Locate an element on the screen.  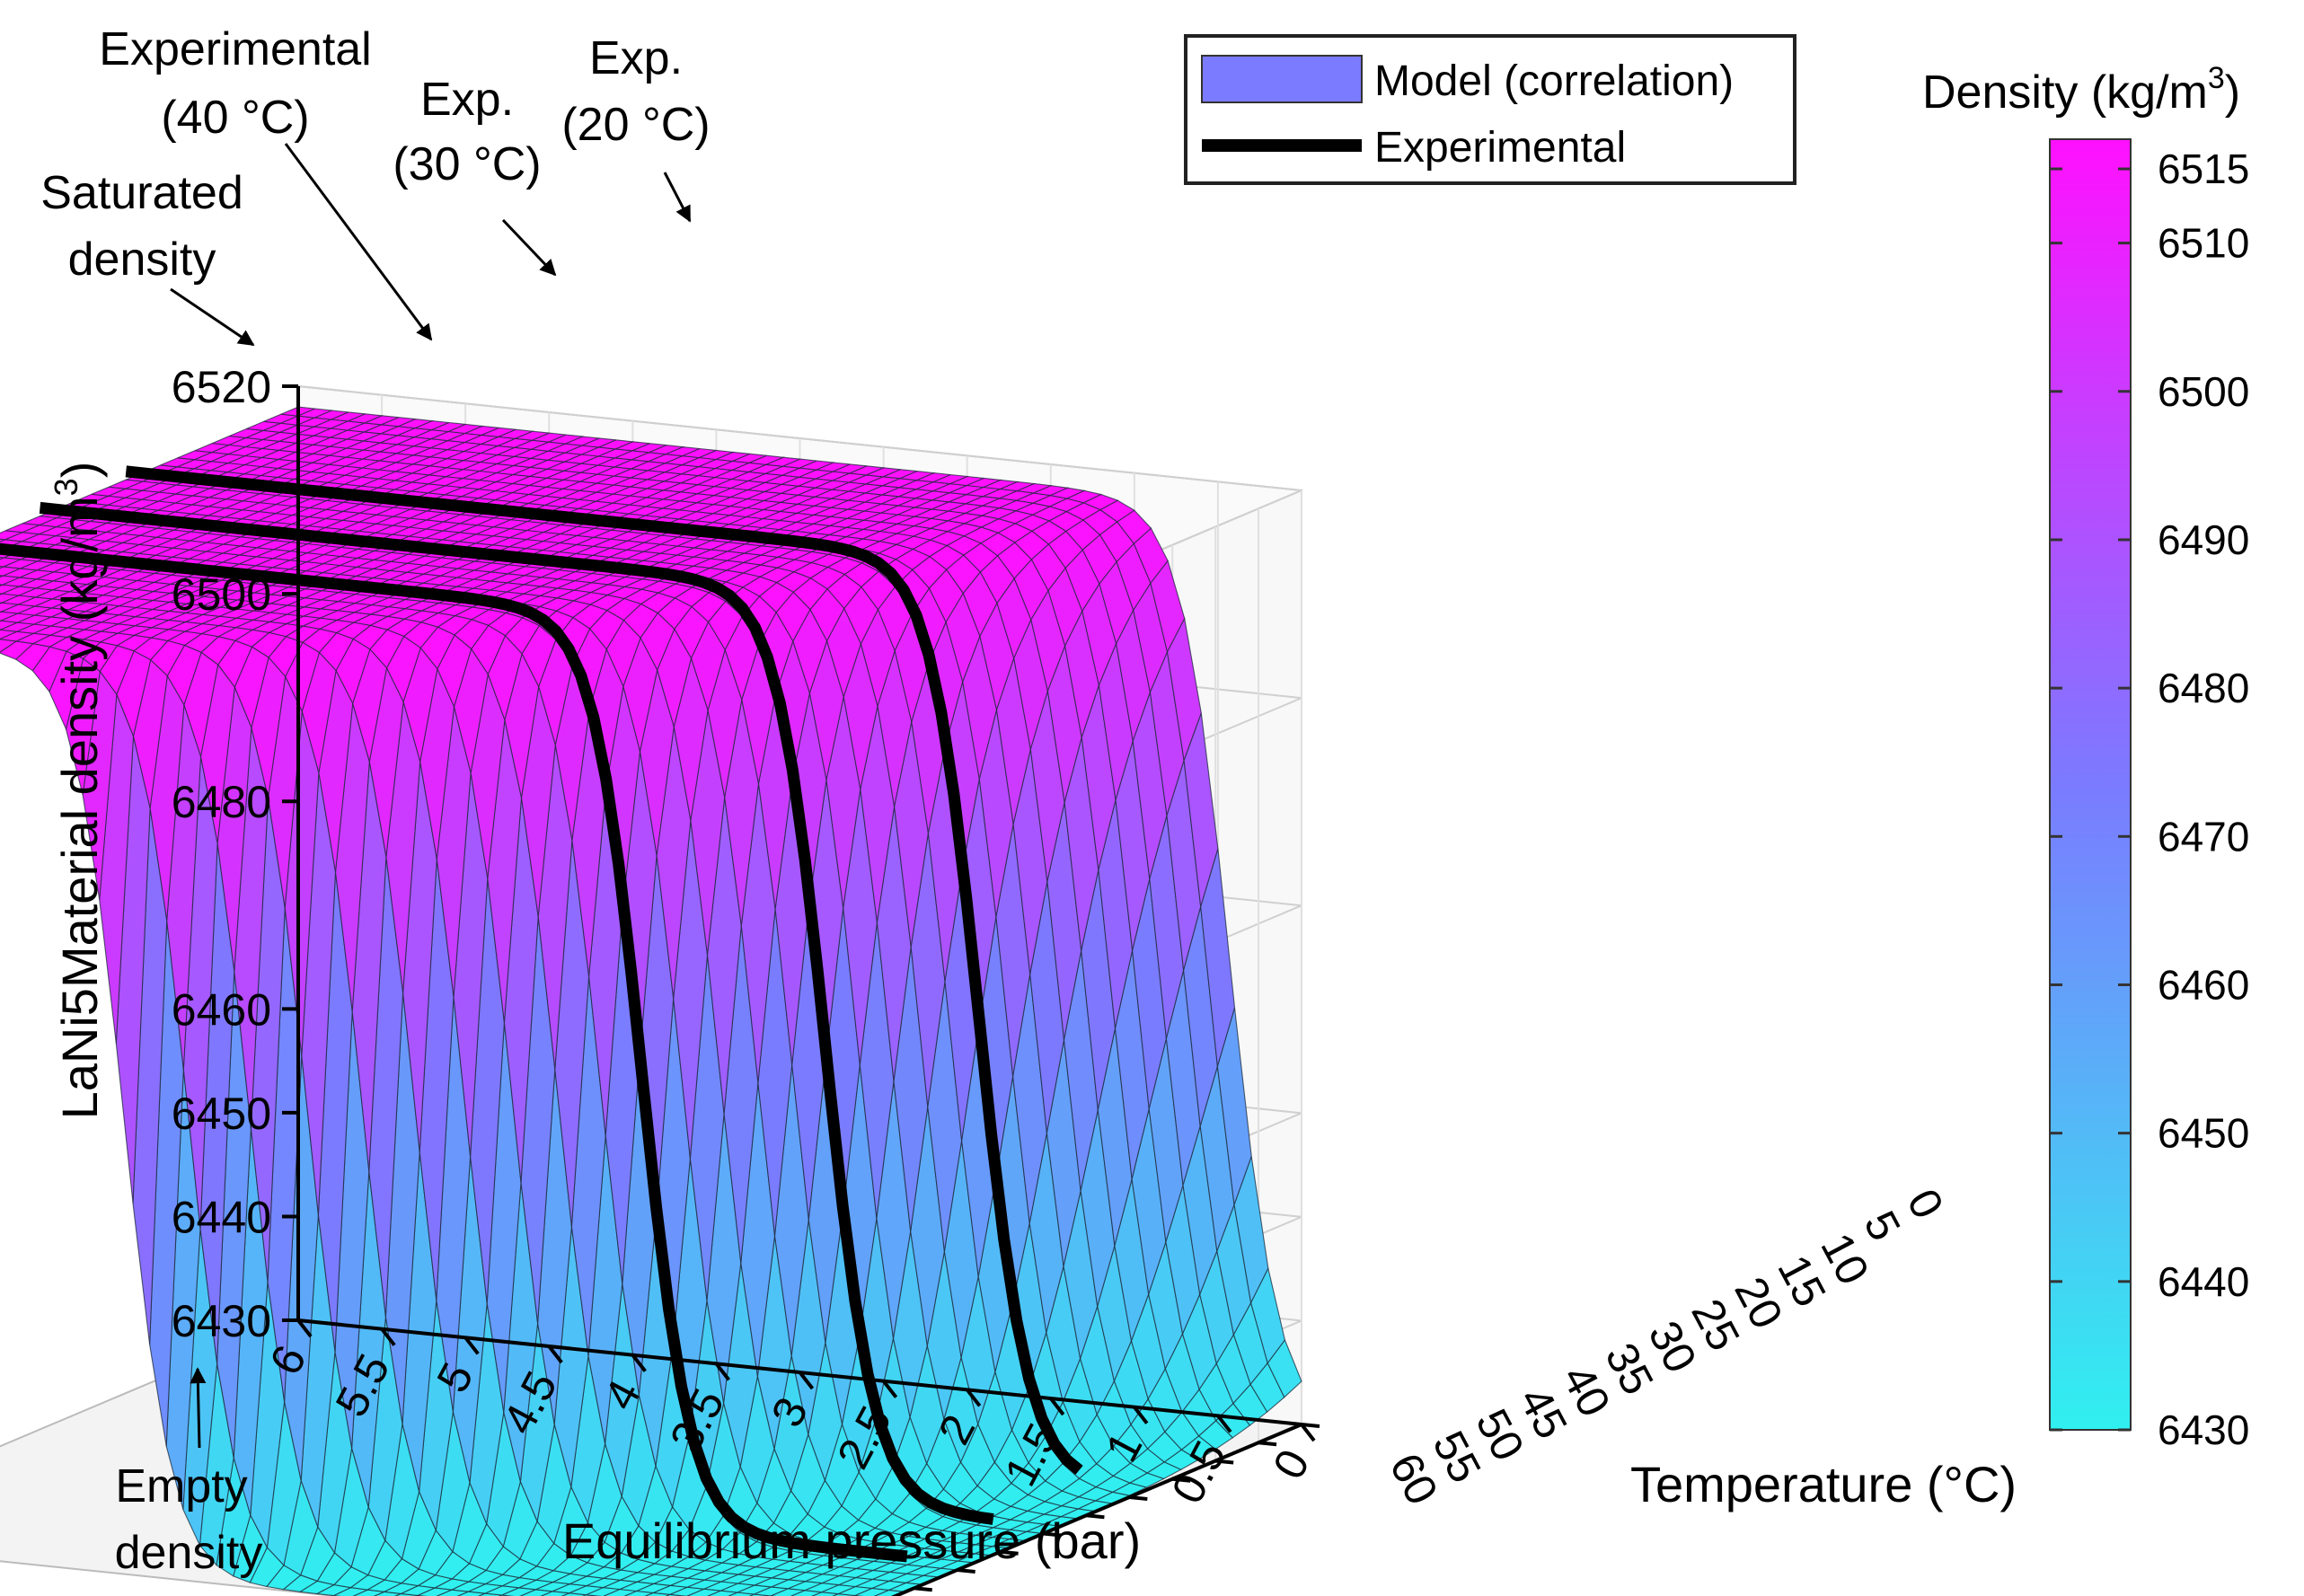
legend: Model (correlation) Experimental is located at coordinates (1490, 109).